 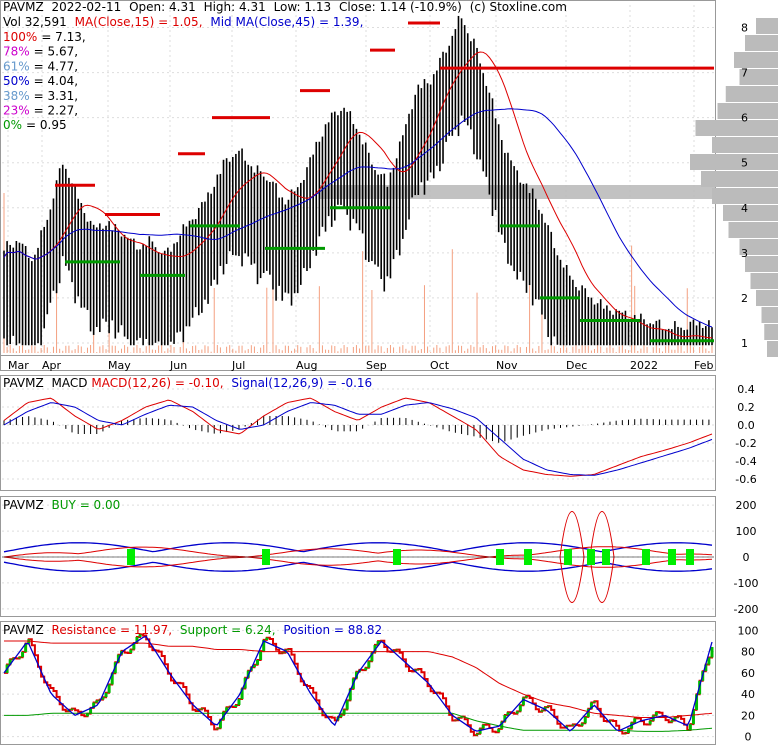 I want to click on buy-y-tick: 200, so click(x=746, y=505).